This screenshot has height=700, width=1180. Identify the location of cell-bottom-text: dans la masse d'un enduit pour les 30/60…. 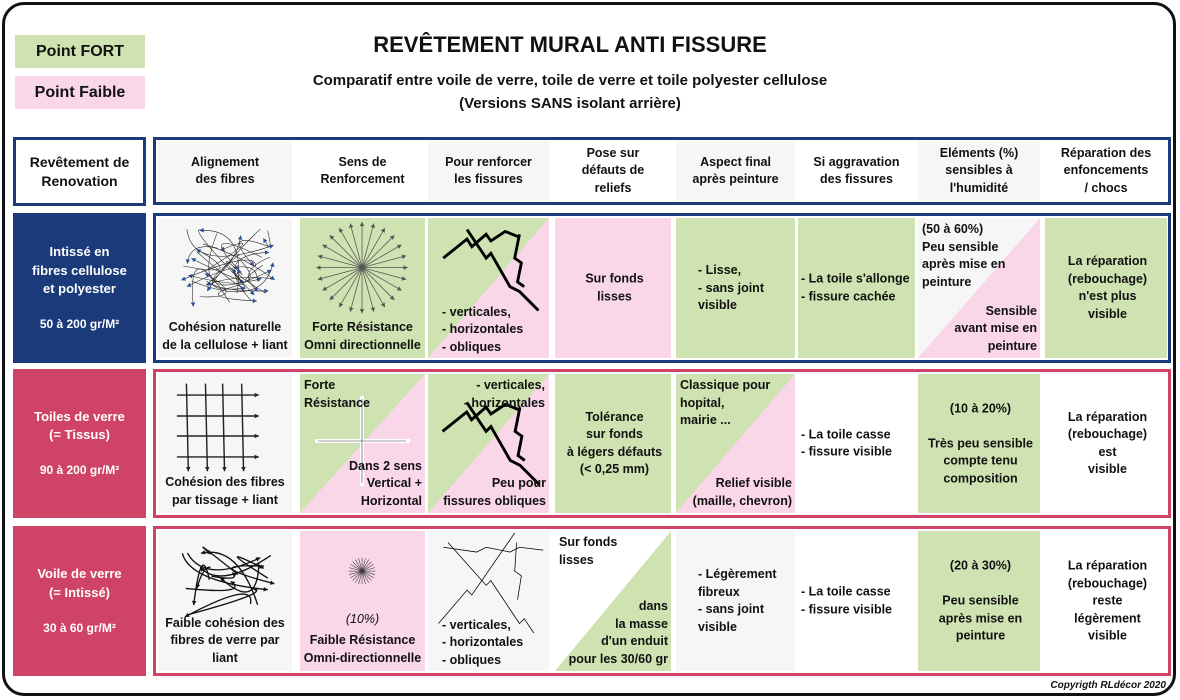
(618, 632).